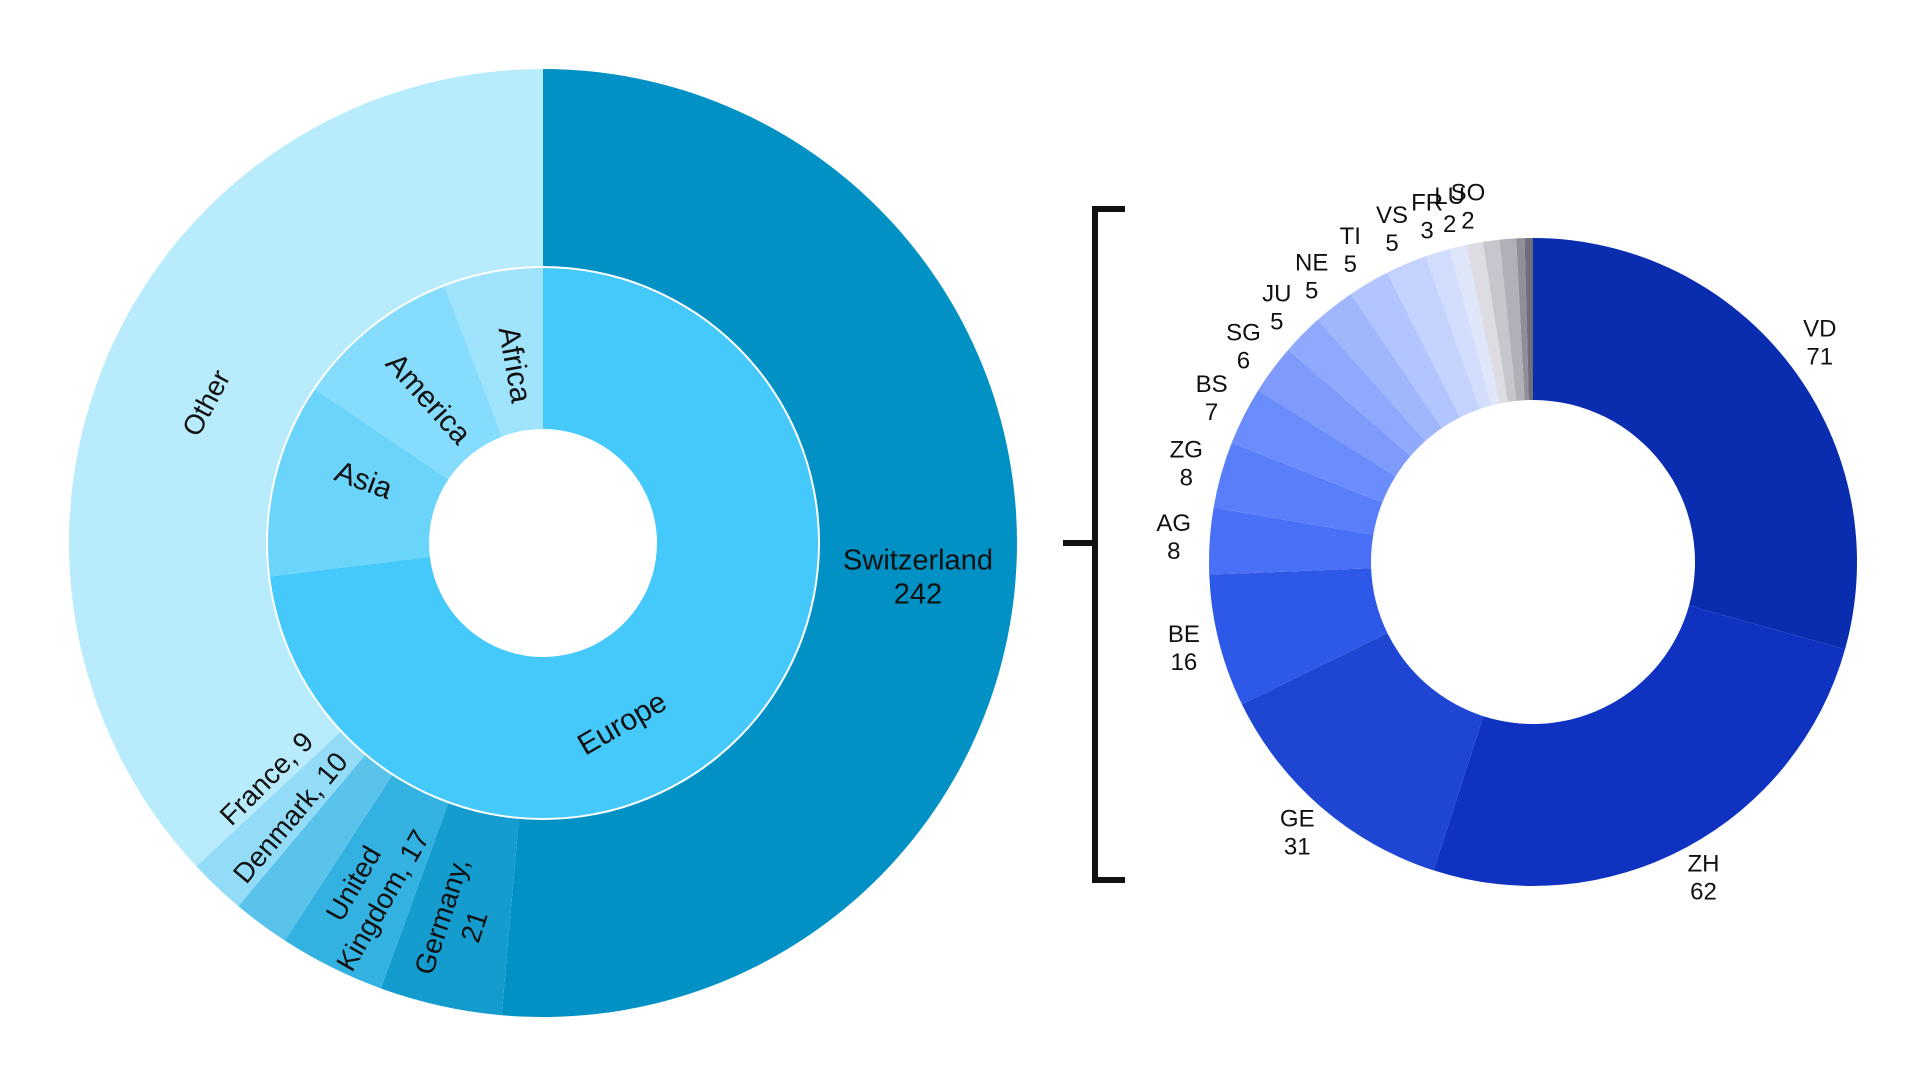  What do you see at coordinates (1276, 293) in the screenshot?
I see `donut-label-name: JU` at bounding box center [1276, 293].